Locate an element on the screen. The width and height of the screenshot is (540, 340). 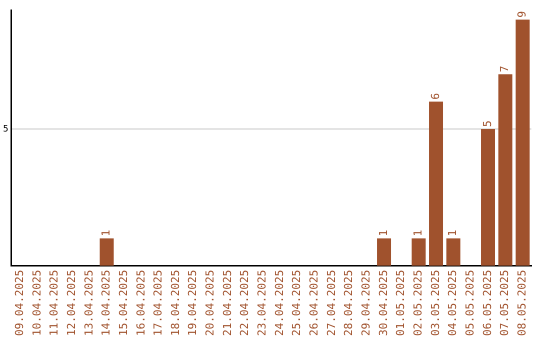
data-label: 6 is located at coordinates (435, 96).